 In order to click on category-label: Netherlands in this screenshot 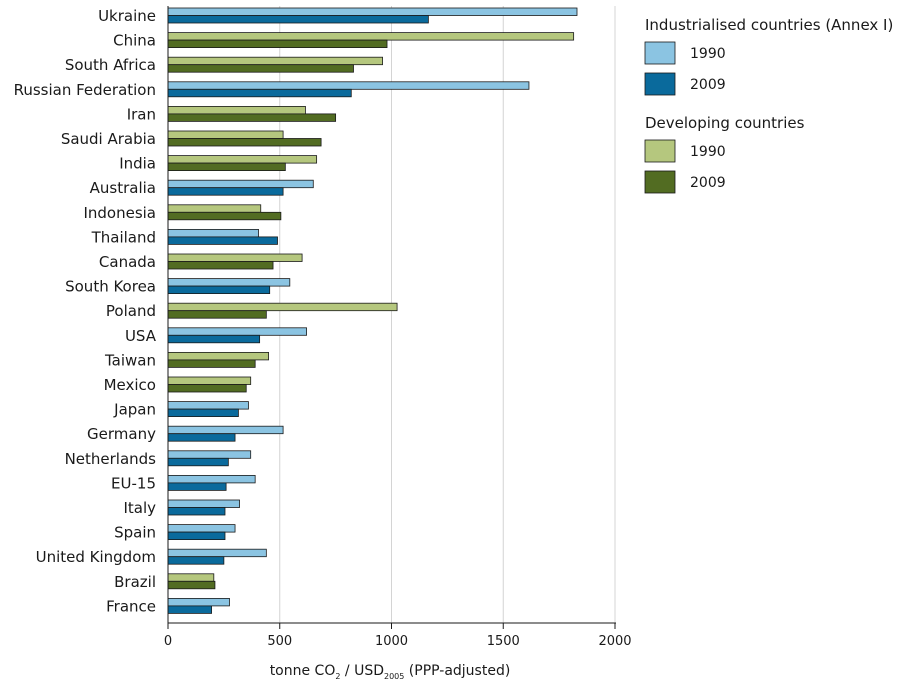, I will do `click(111, 459)`.